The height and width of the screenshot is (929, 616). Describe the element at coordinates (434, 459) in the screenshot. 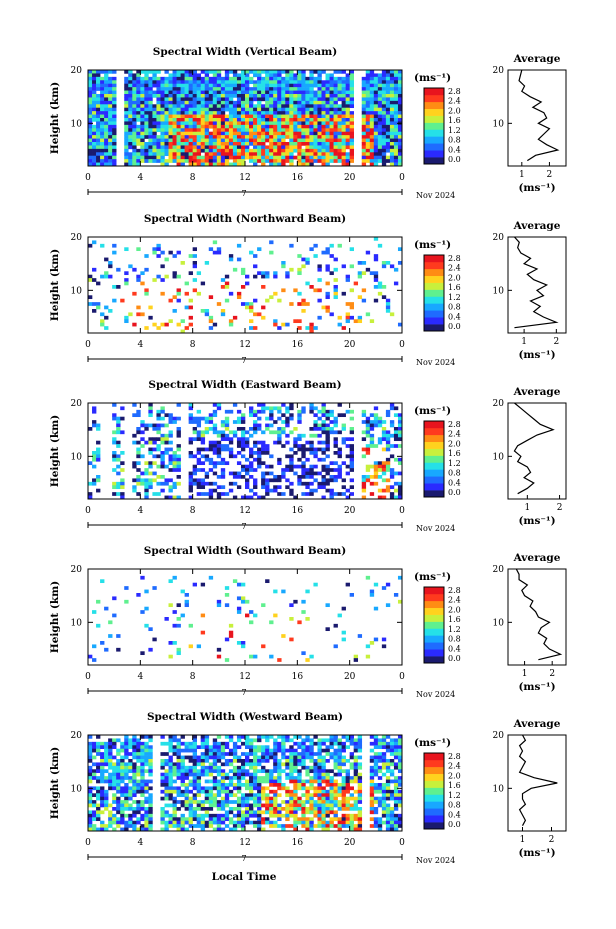

I see `colorbar-frame` at that location.